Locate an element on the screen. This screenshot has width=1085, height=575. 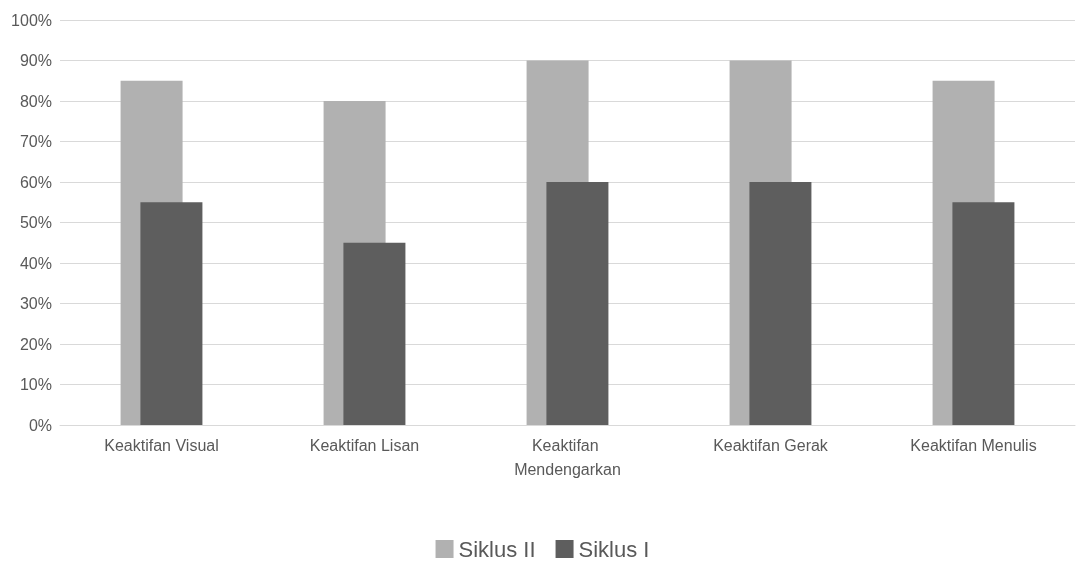
y-tick-label: 10% is located at coordinates (35, 384).